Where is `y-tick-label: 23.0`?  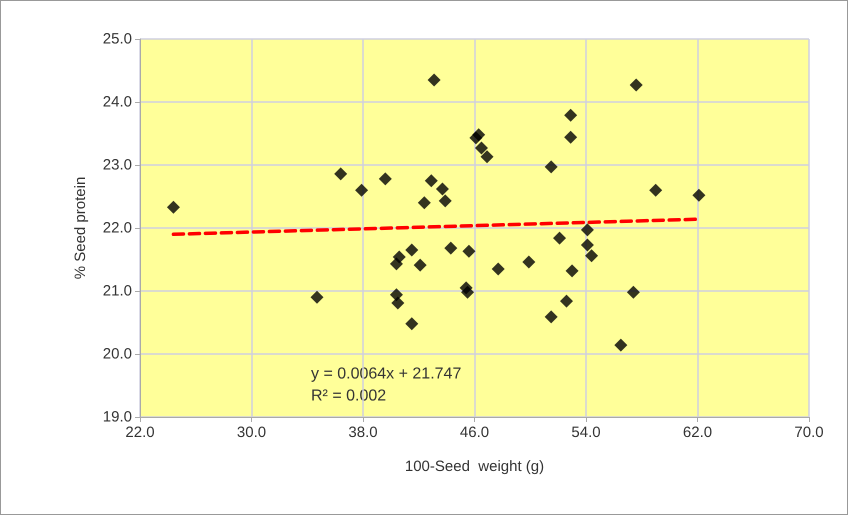
y-tick-label: 23.0 is located at coordinates (117, 165).